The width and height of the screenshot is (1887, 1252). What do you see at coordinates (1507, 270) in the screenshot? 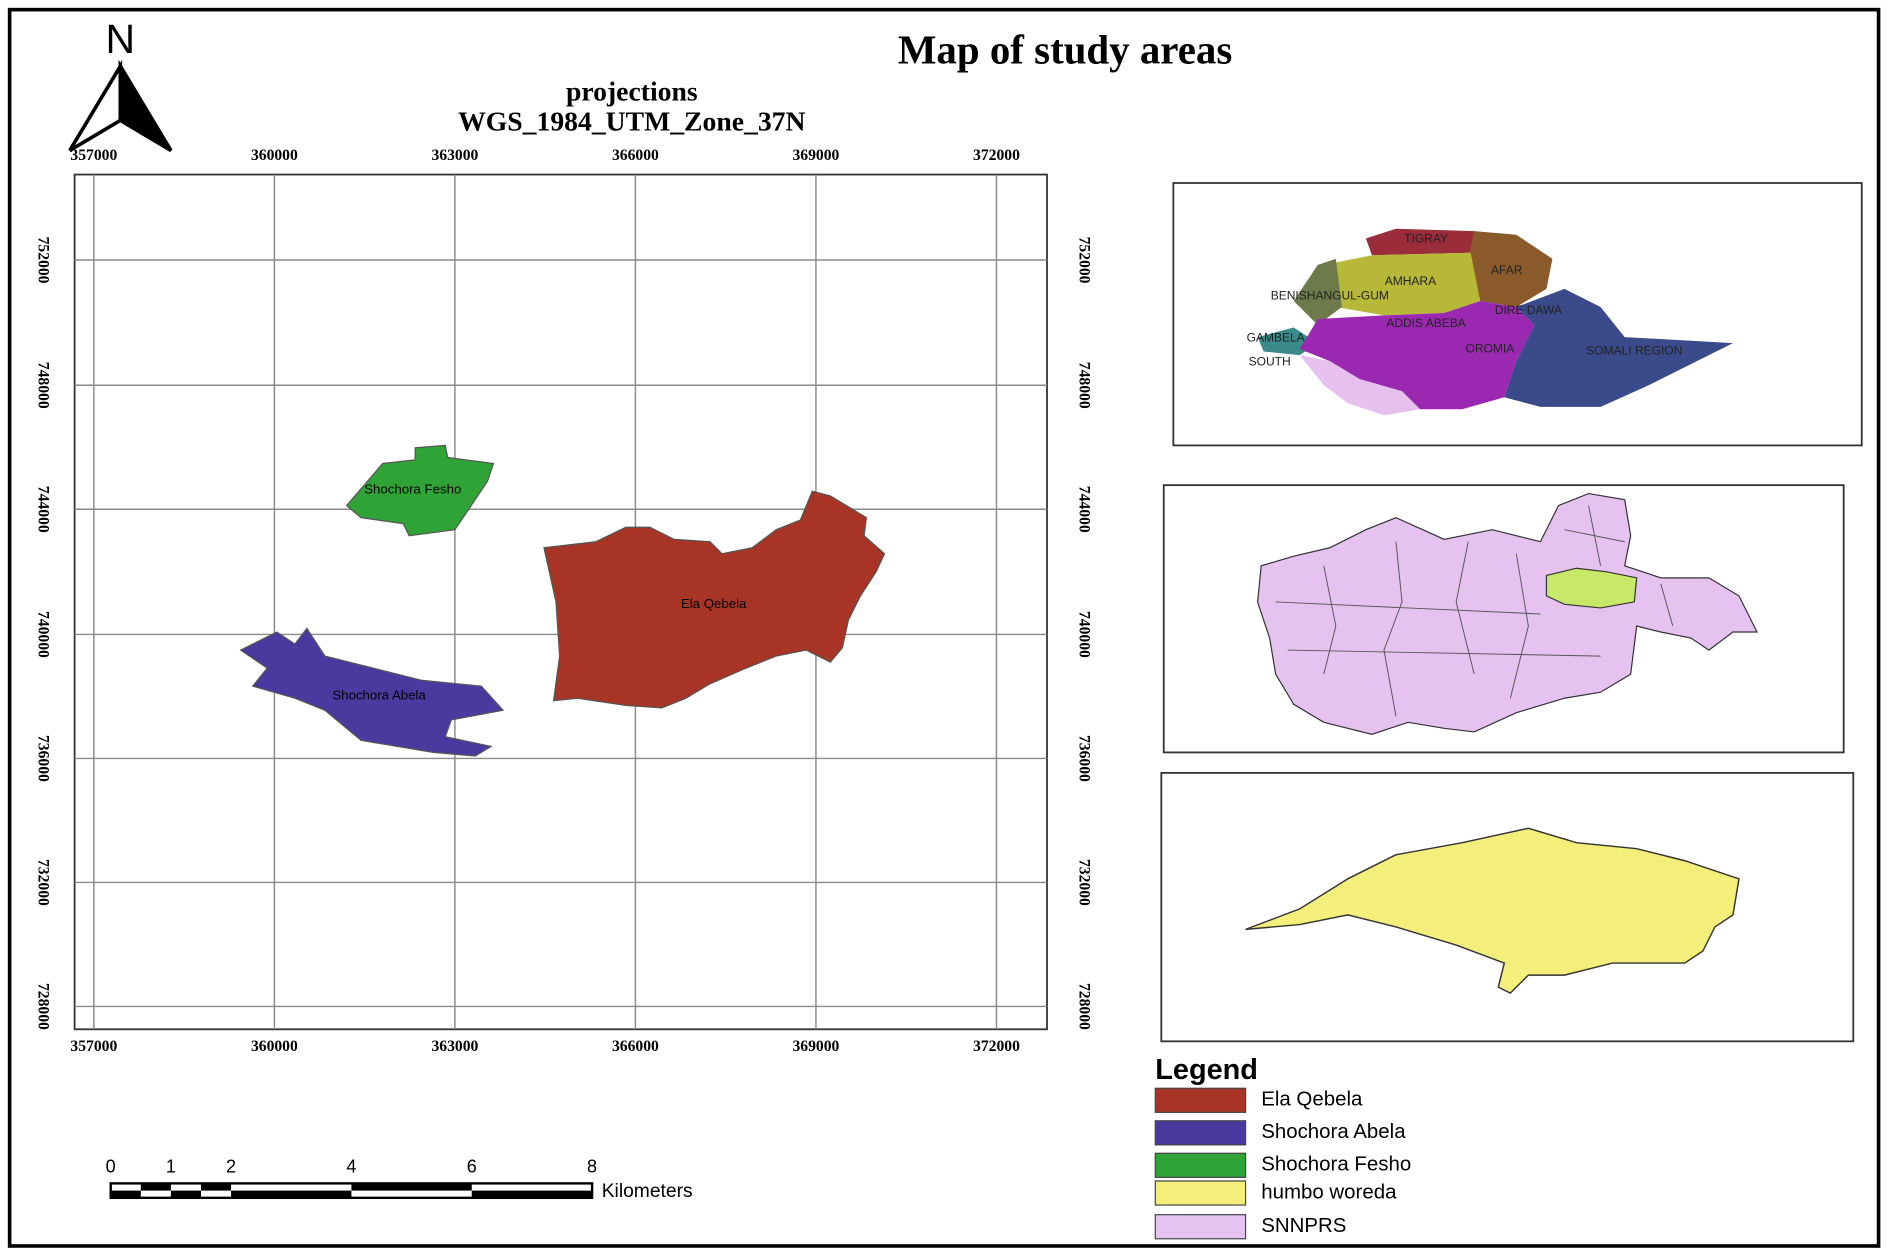
I see `inset-label: AFAR` at bounding box center [1507, 270].